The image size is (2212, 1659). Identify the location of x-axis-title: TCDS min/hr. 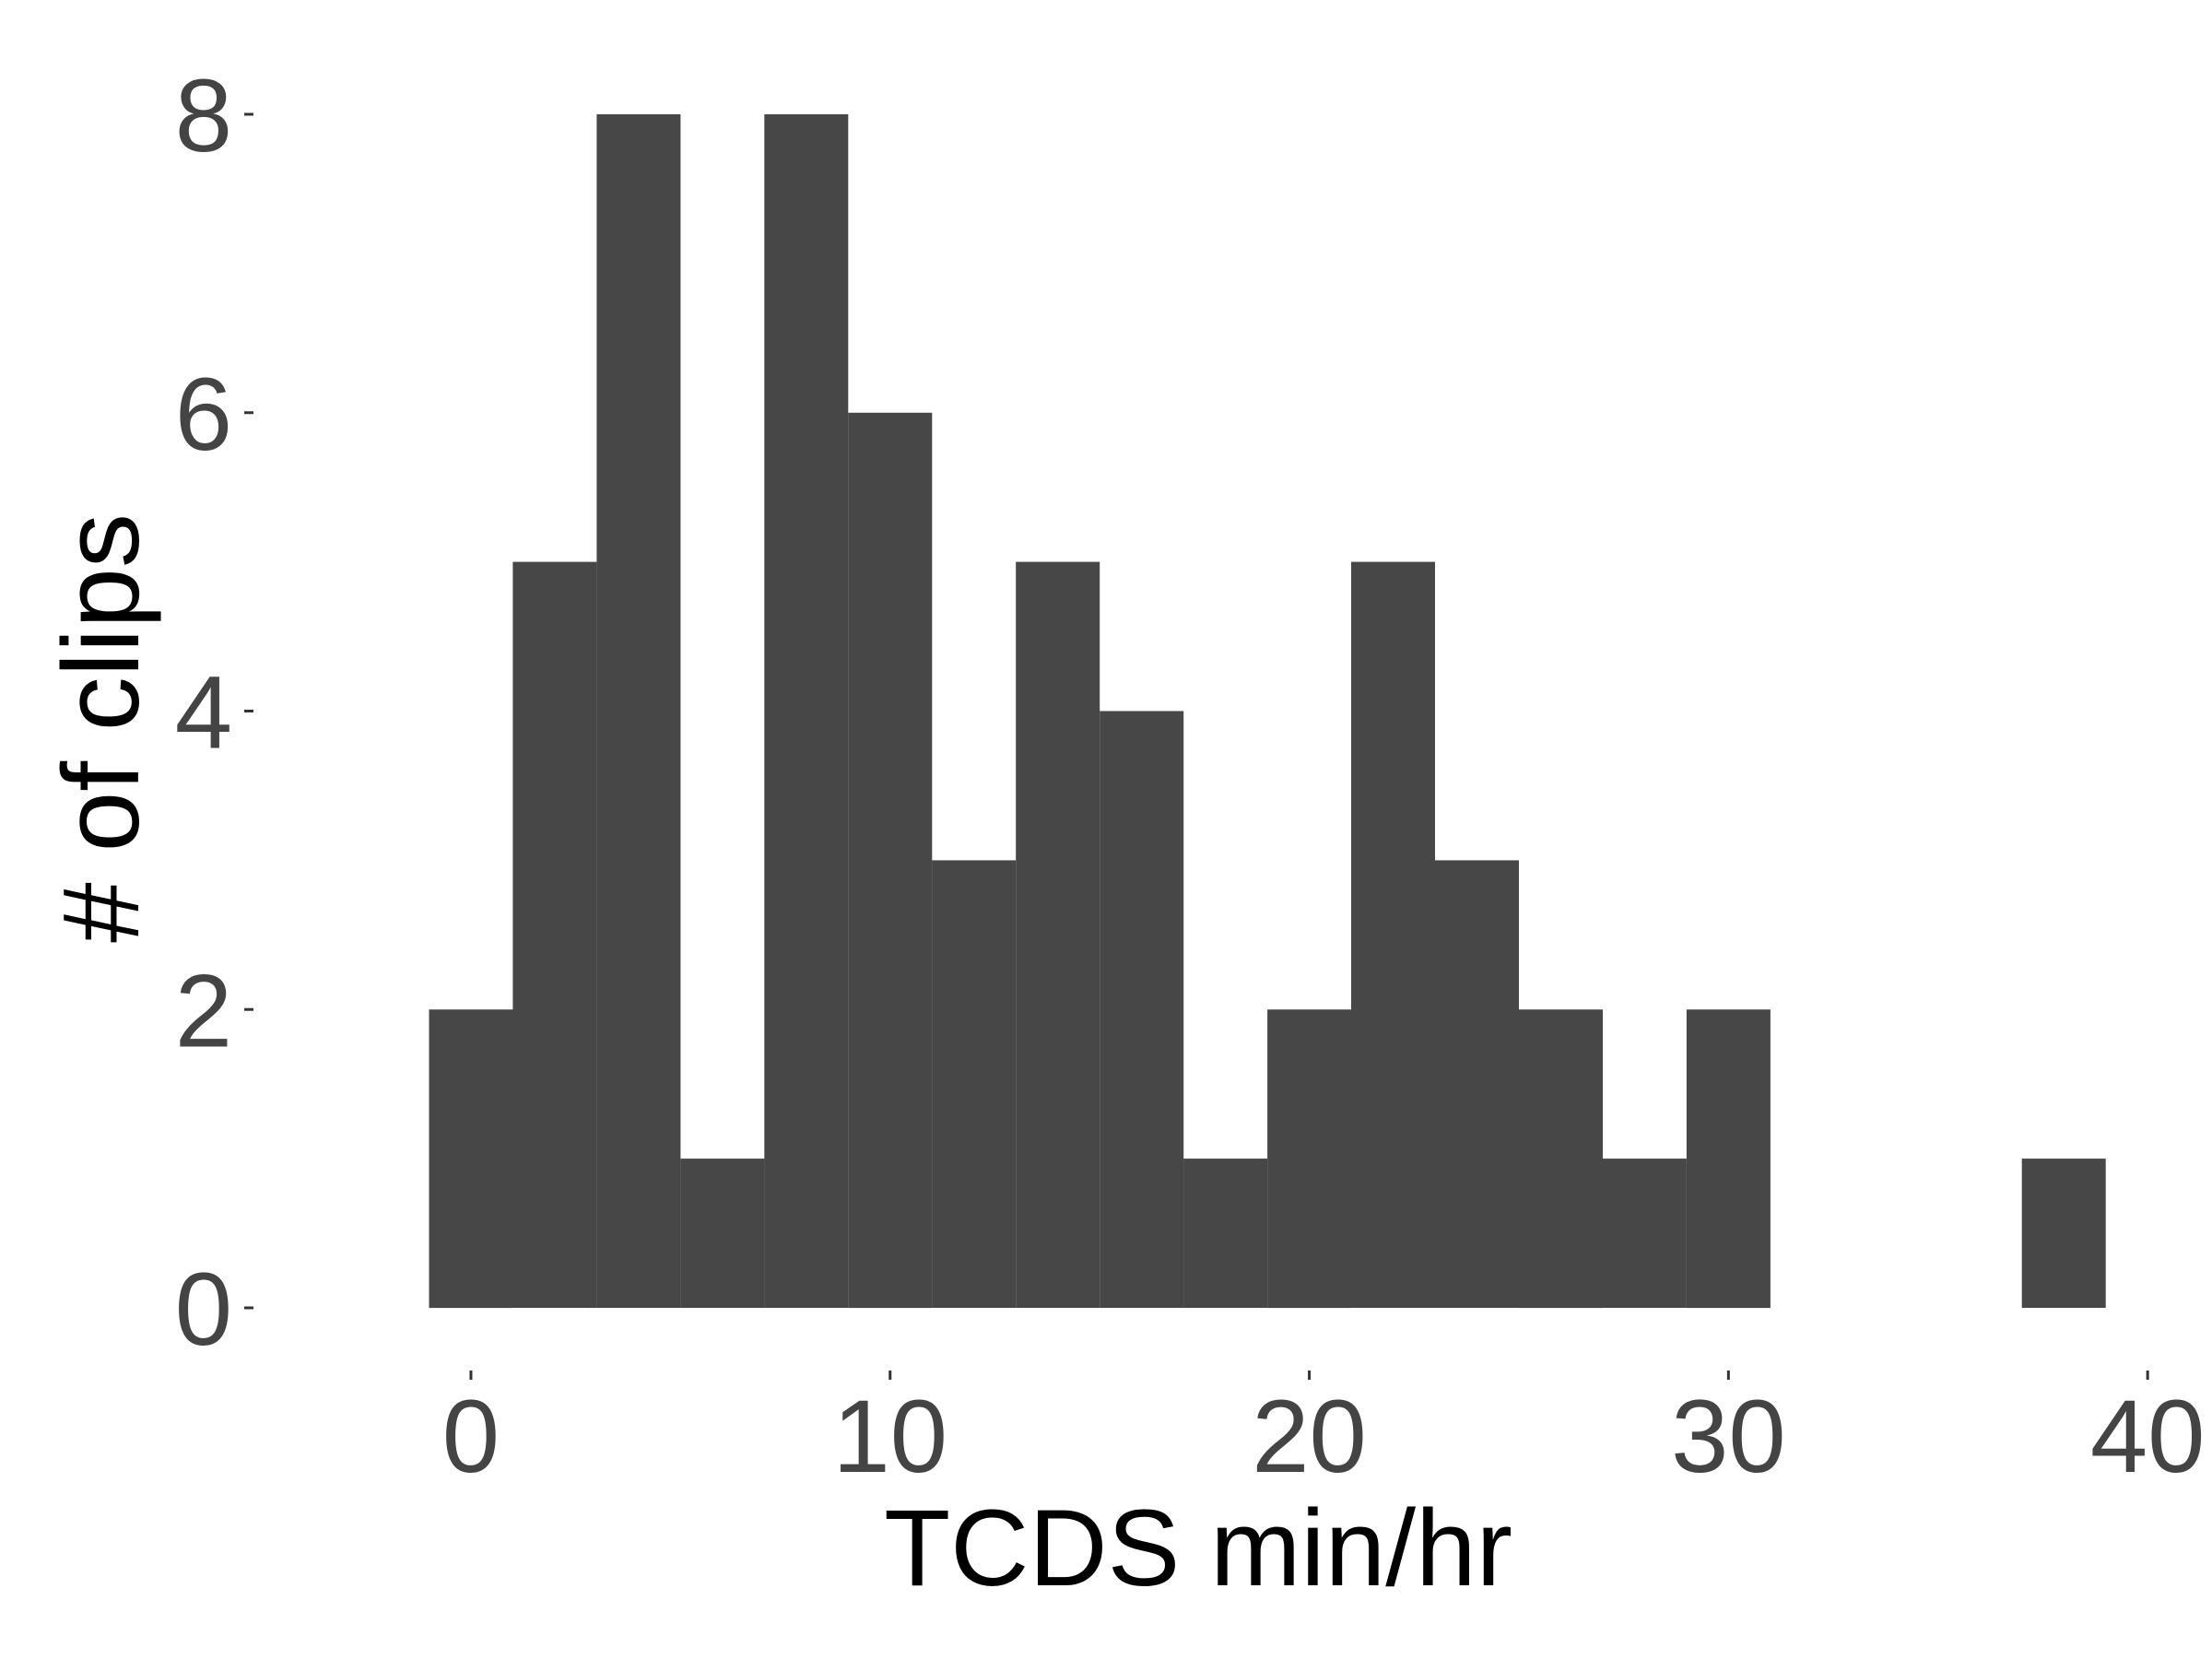
(1198, 1548).